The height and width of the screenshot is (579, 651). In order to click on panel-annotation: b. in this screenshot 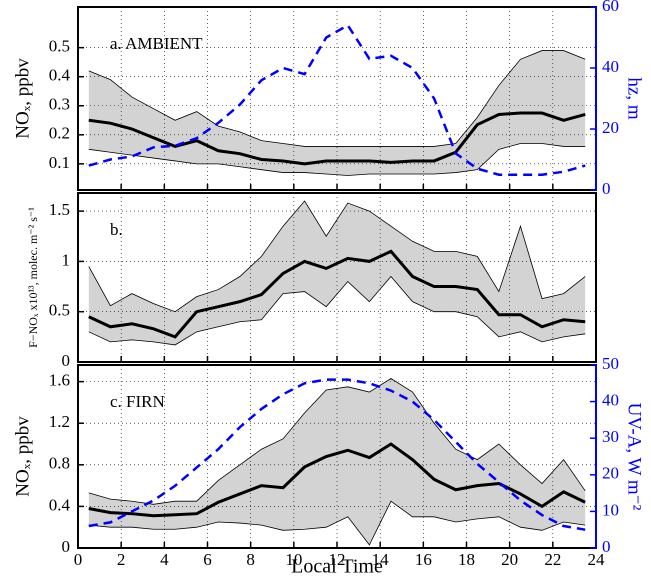, I will do `click(116, 229)`.